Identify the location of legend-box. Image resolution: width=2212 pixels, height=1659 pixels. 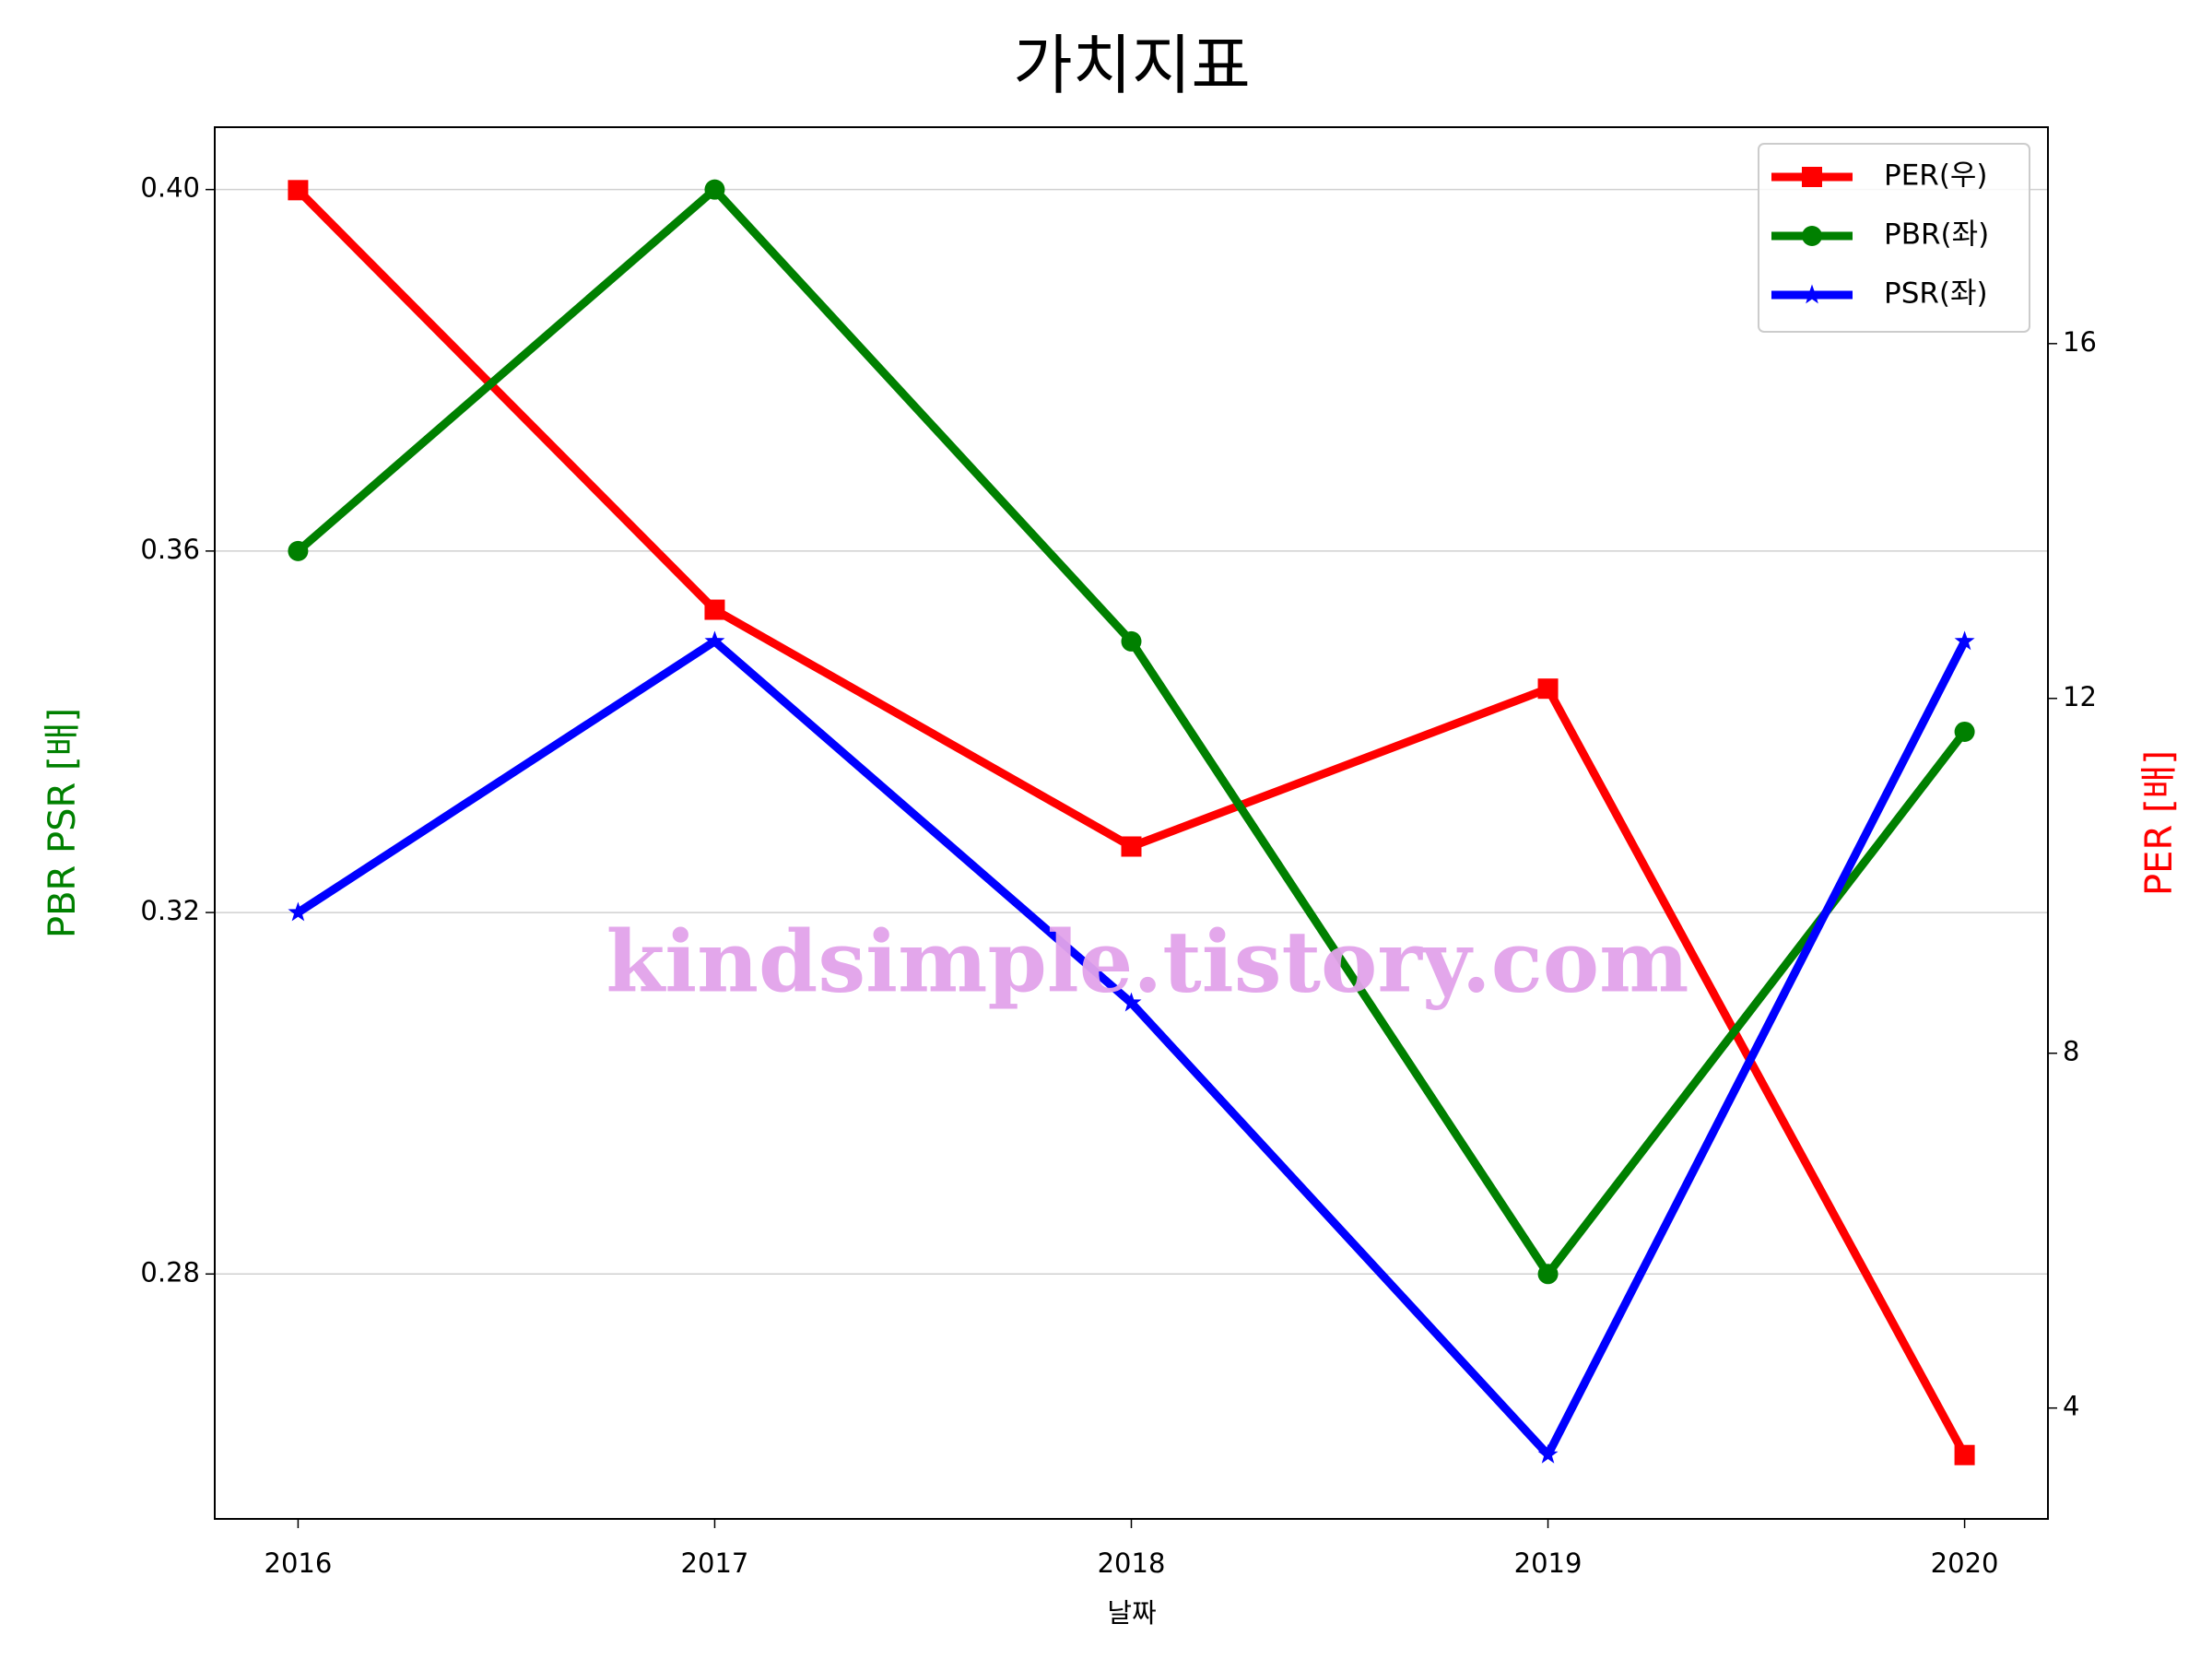
(1894, 238).